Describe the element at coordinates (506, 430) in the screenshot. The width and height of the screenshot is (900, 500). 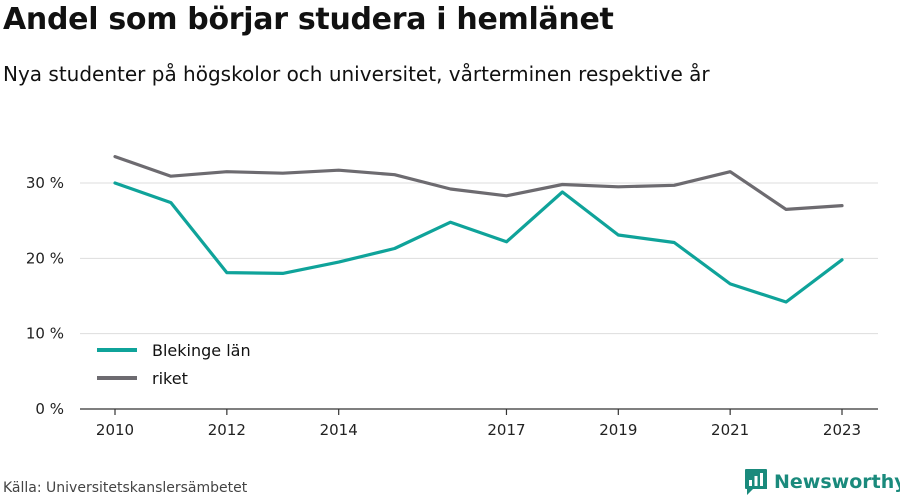
I see `x-tick-label: 2017` at that location.